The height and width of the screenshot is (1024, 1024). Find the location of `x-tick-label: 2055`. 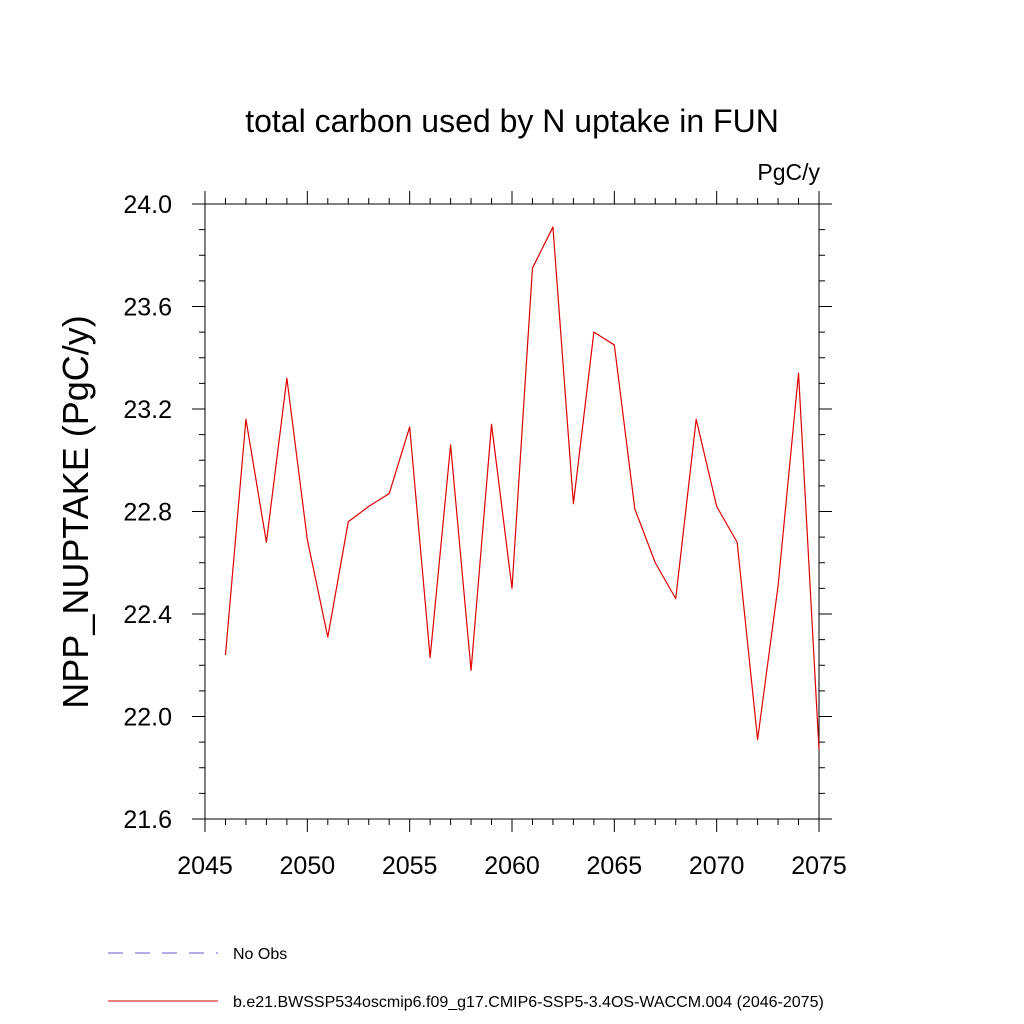

x-tick-label: 2055 is located at coordinates (410, 866).